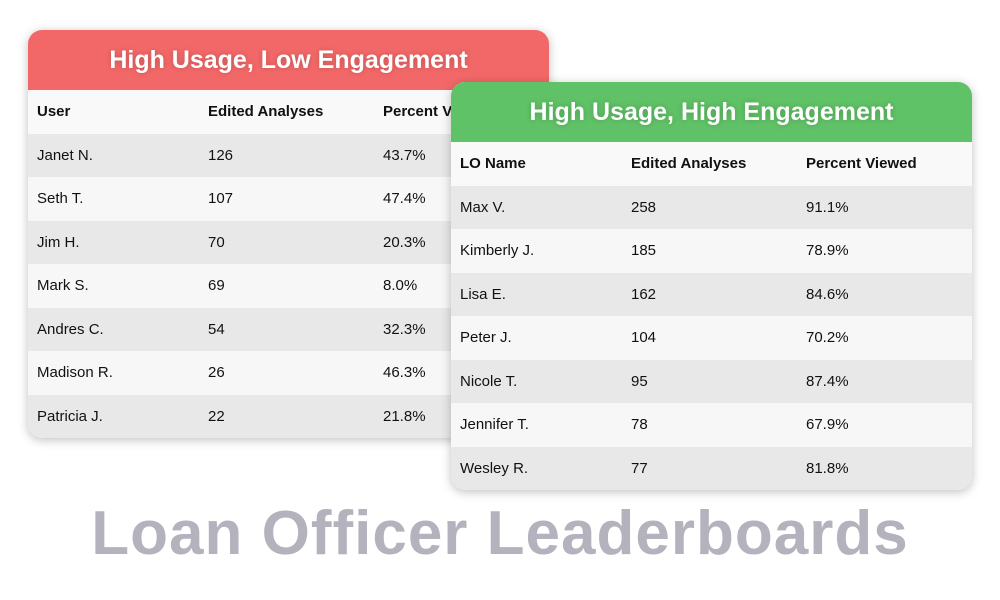  Describe the element at coordinates (827, 381) in the screenshot. I see `table-cell: 87.4%` at that location.